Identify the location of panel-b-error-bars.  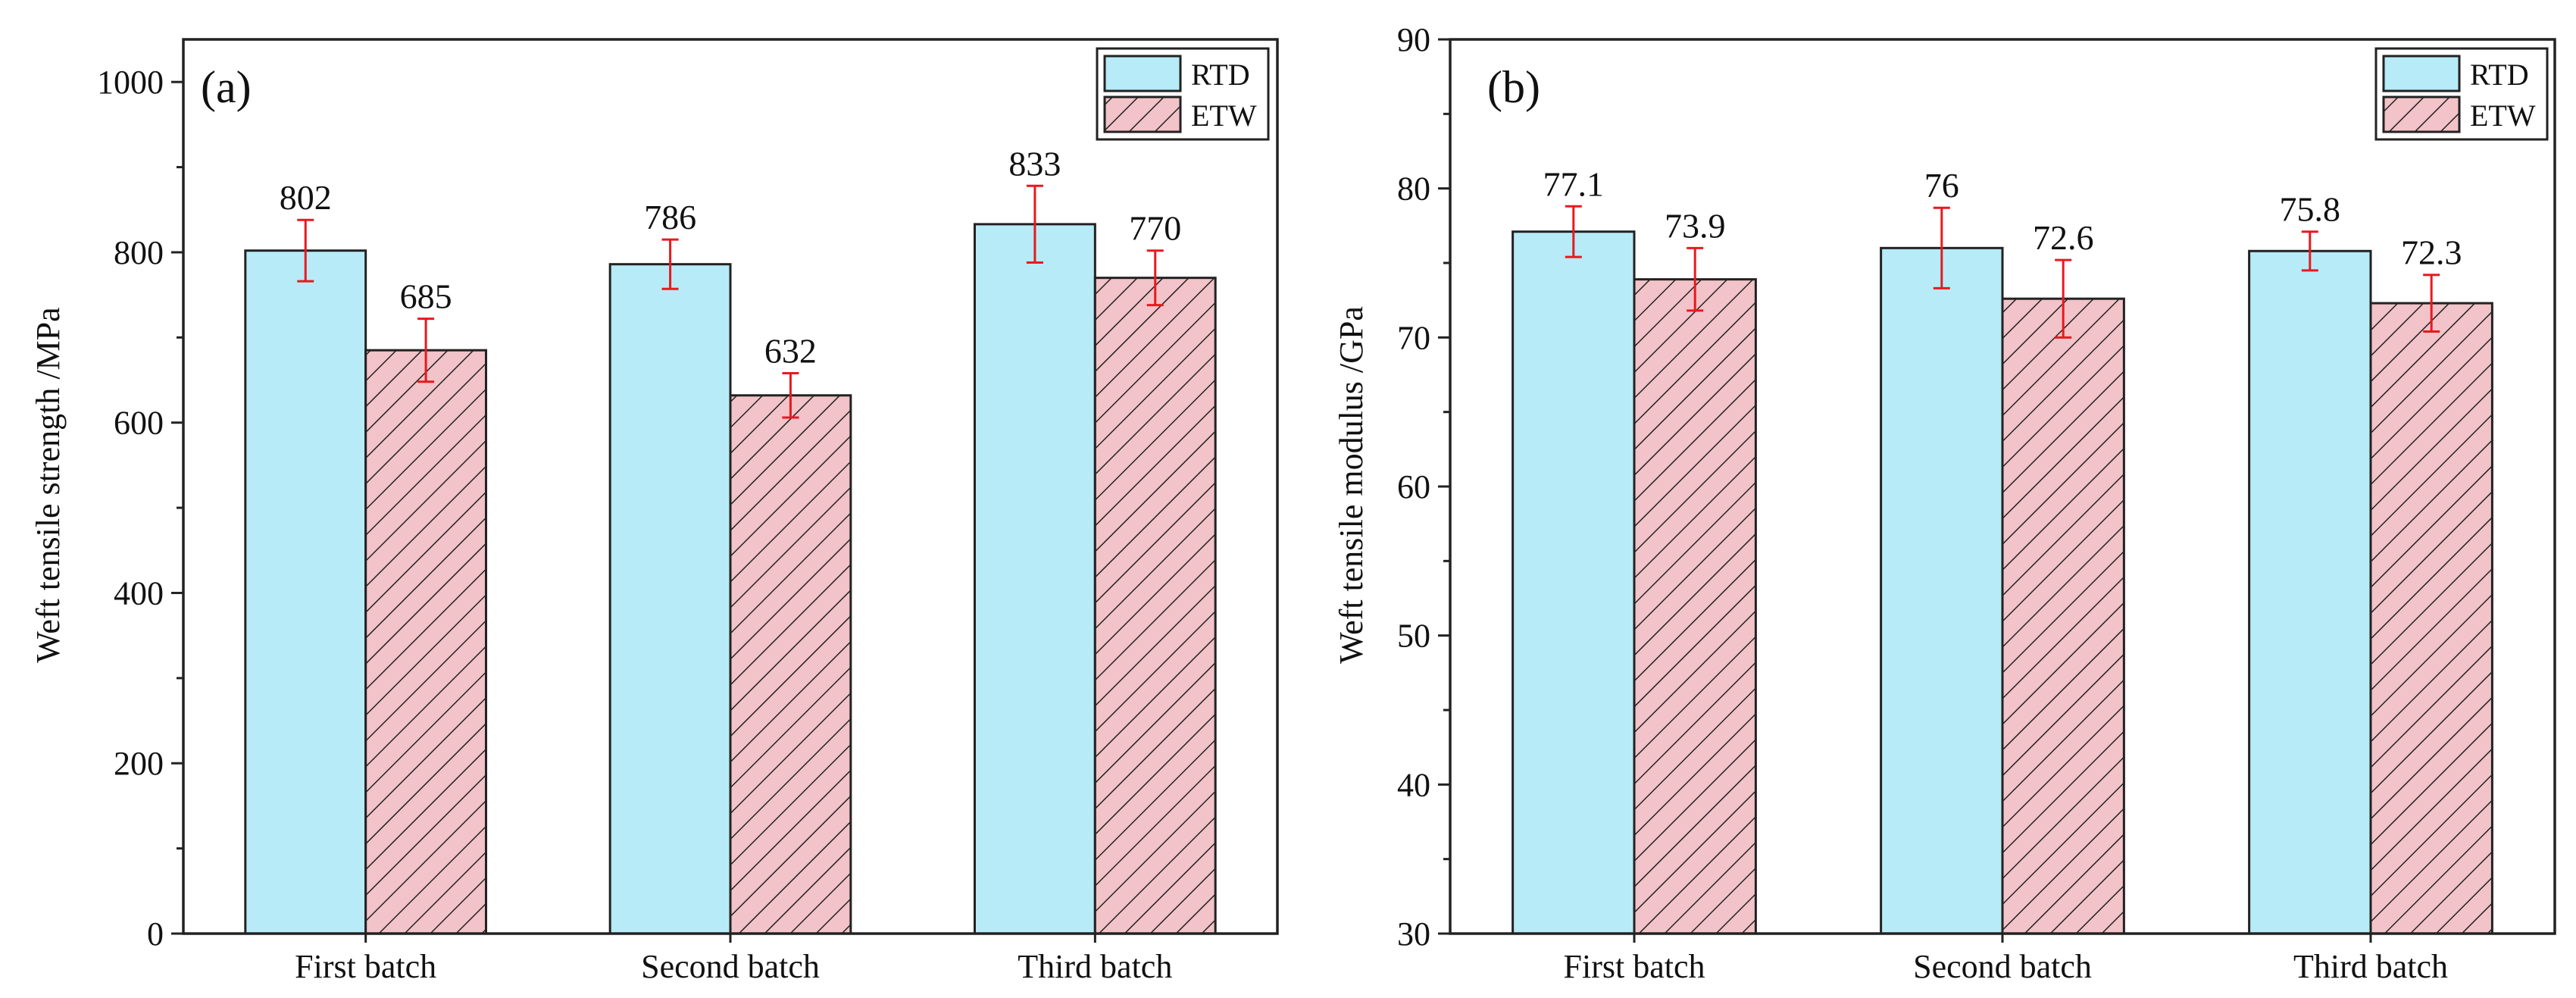
(2002, 272).